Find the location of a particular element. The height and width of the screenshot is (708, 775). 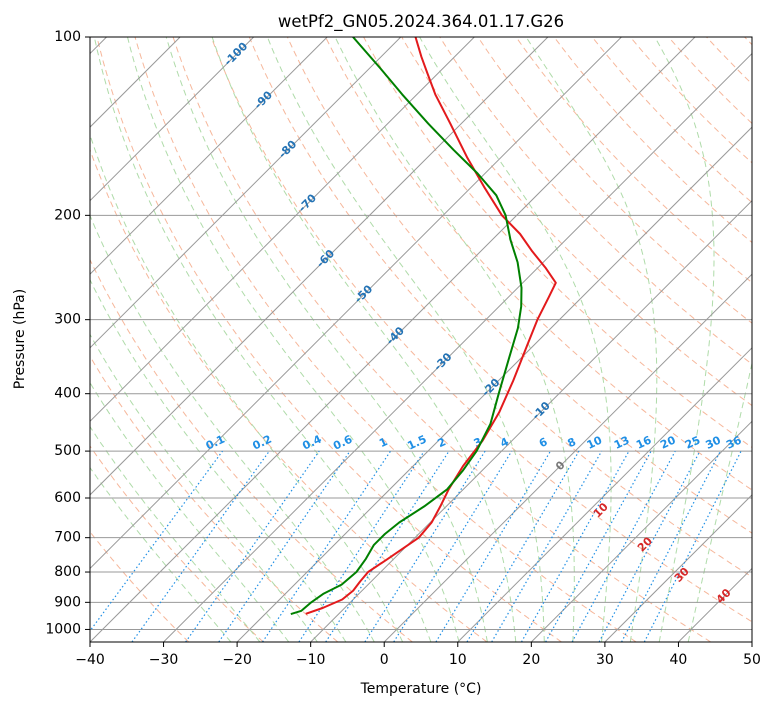

mixing-ratio-label: 10 is located at coordinates (595, 442).